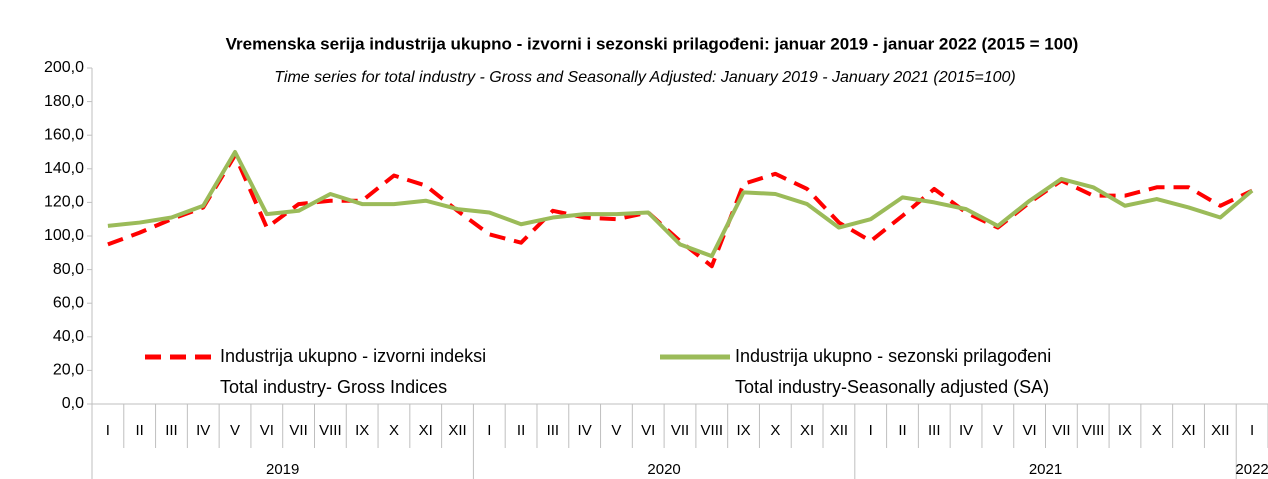 This screenshot has height=479, width=1268. Describe the element at coordinates (64, 67) in the screenshot. I see `y-tick-label: 200,0` at that location.